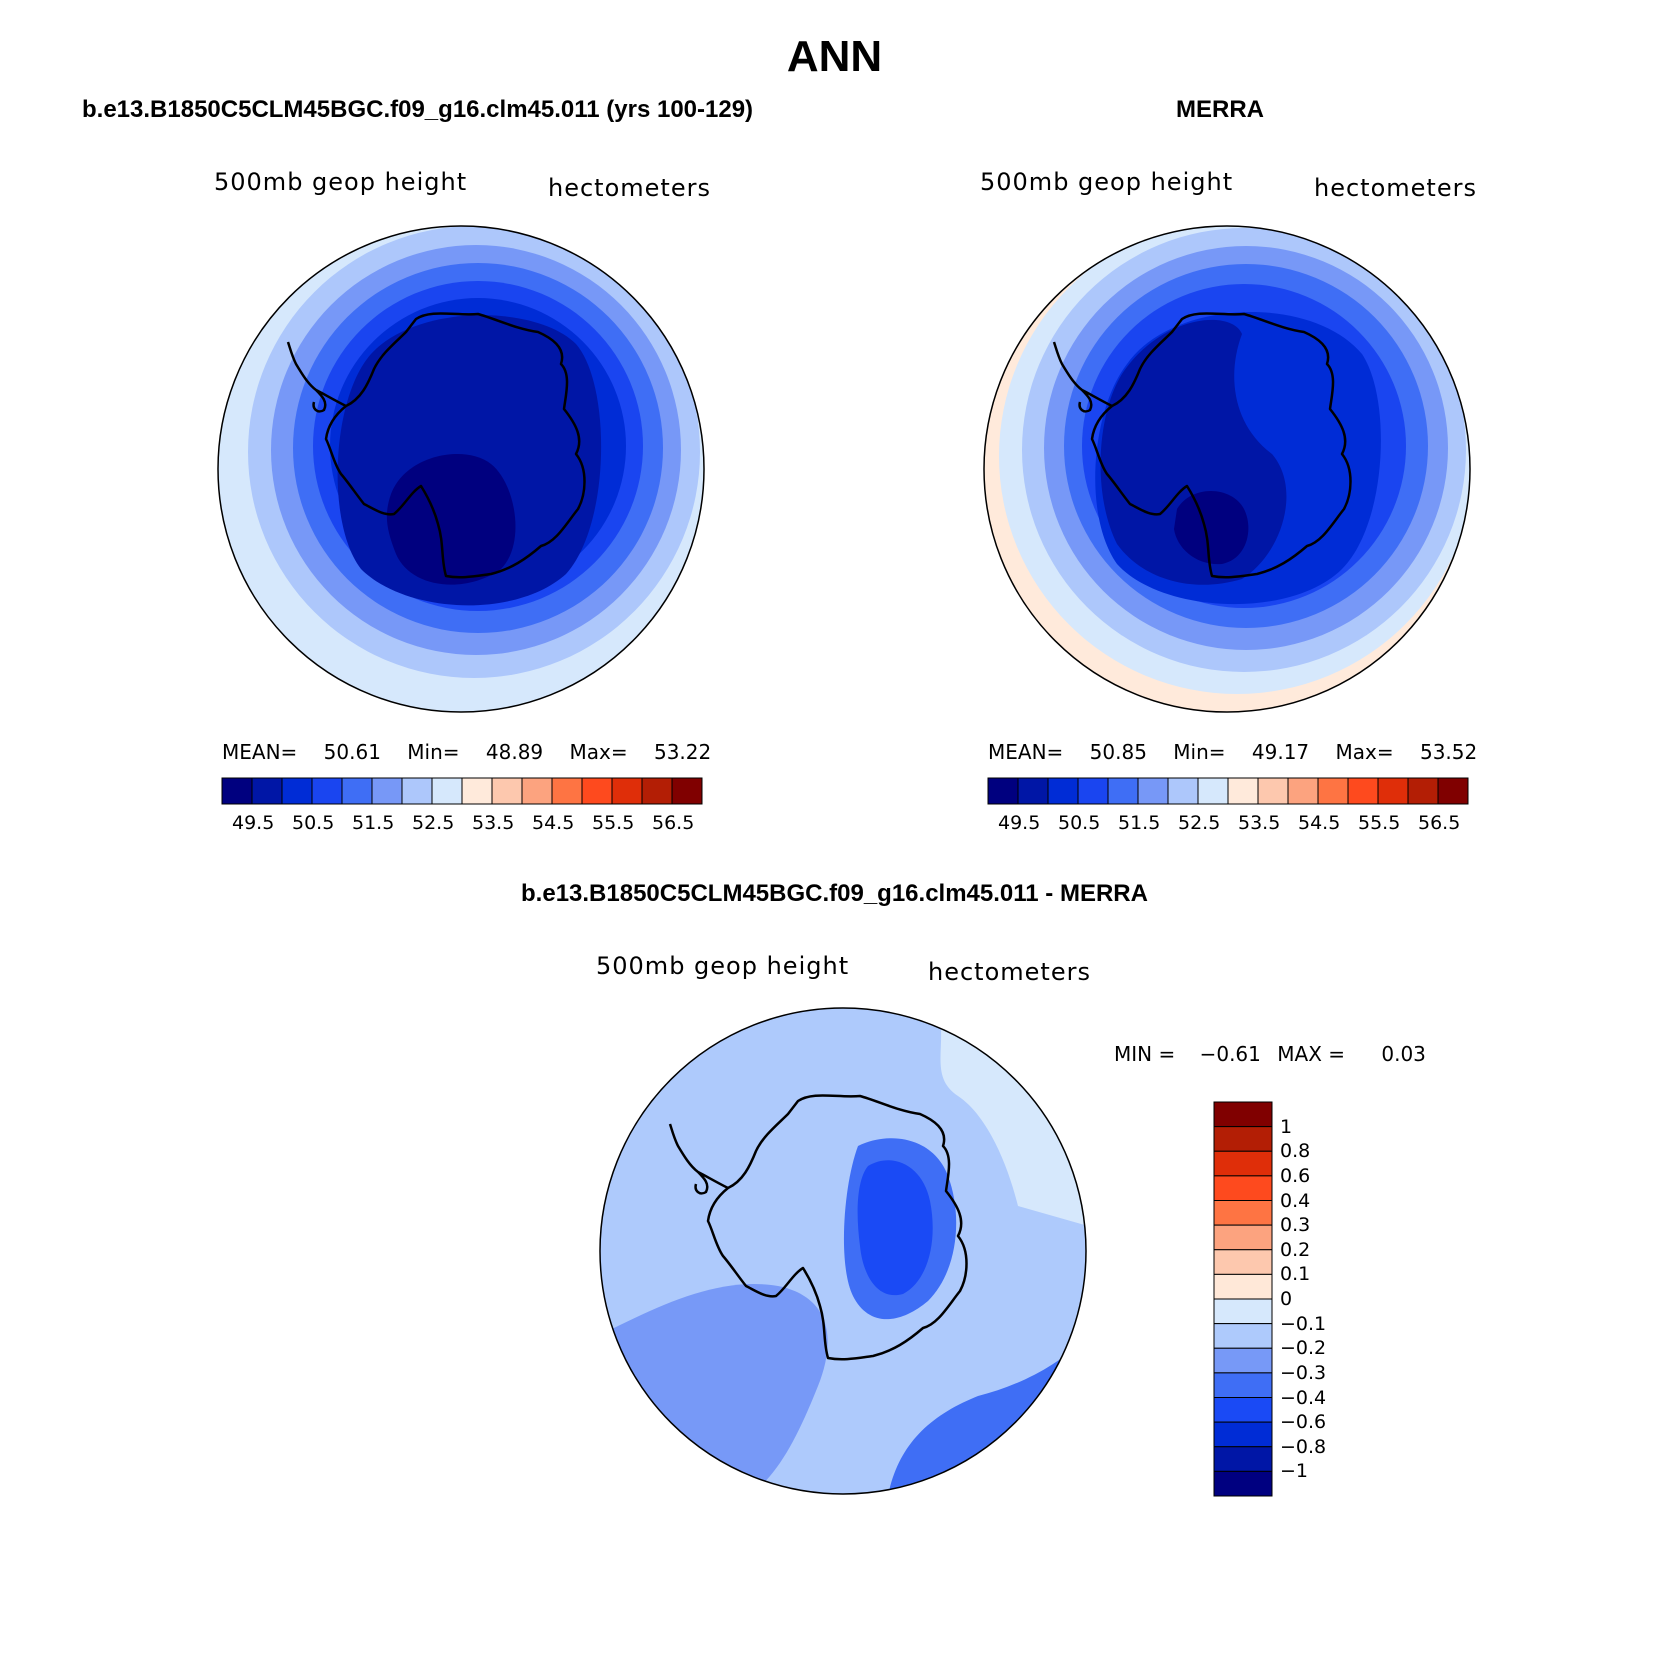 The width and height of the screenshot is (1669, 1666). Describe the element at coordinates (1311, 1054) in the screenshot. I see `panel3-max-label: MAX =` at that location.